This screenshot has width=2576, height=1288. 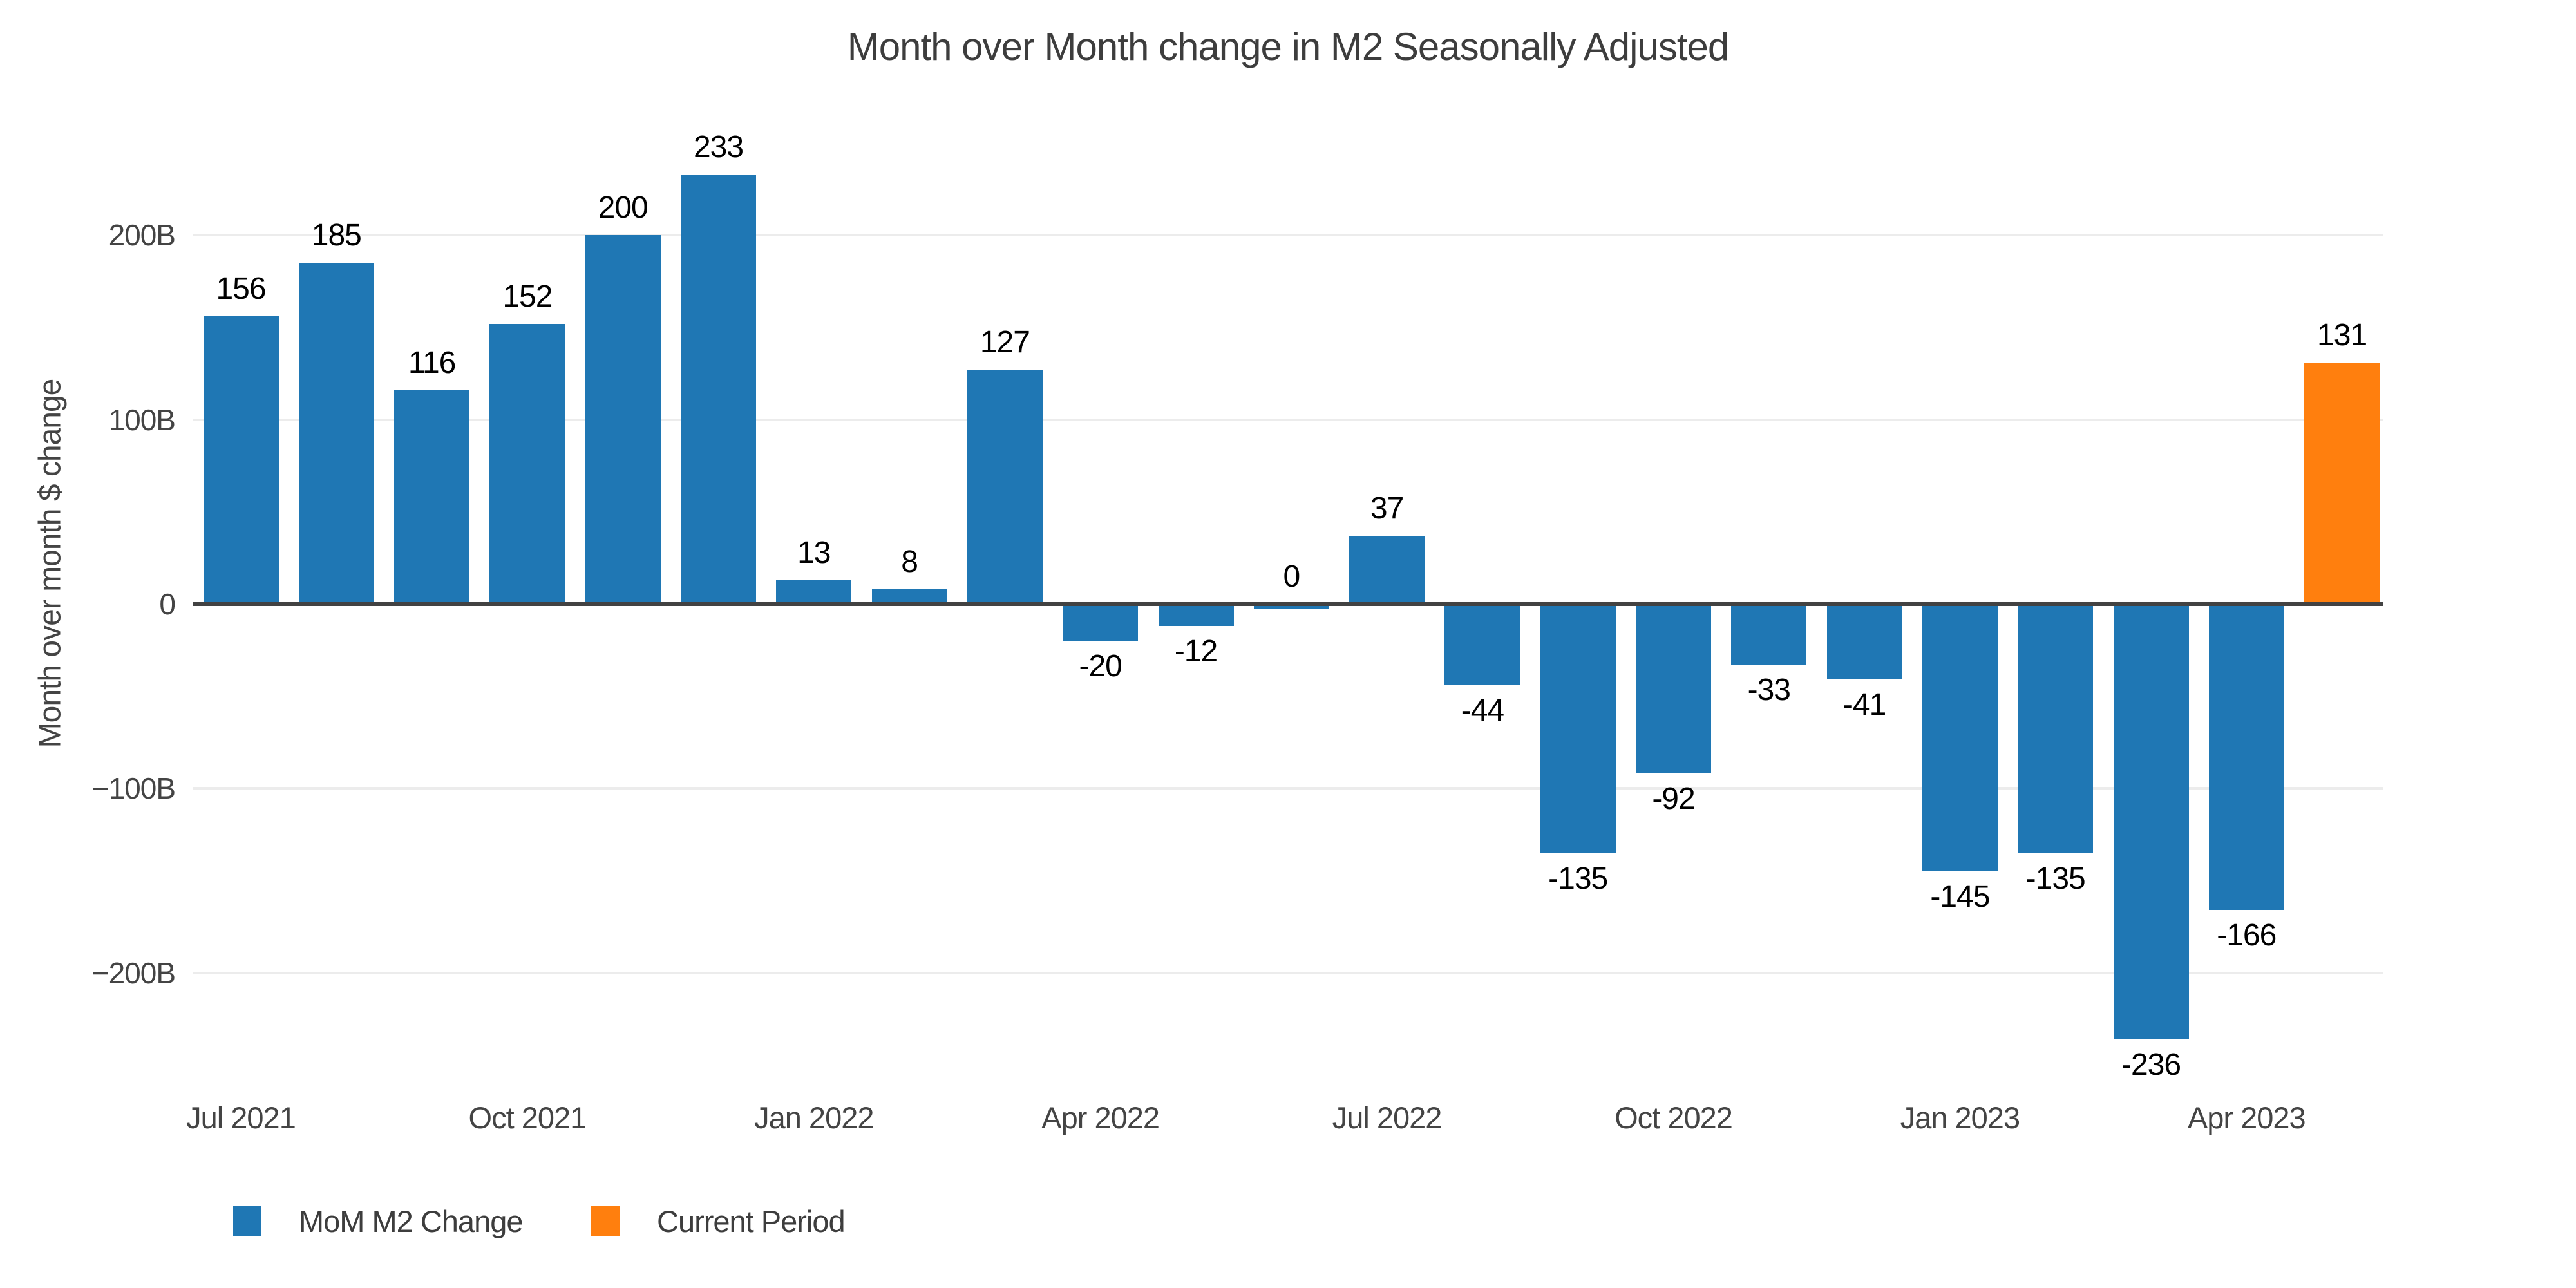 What do you see at coordinates (1674, 1118) in the screenshot?
I see `x-tick-label: Oct 2022` at bounding box center [1674, 1118].